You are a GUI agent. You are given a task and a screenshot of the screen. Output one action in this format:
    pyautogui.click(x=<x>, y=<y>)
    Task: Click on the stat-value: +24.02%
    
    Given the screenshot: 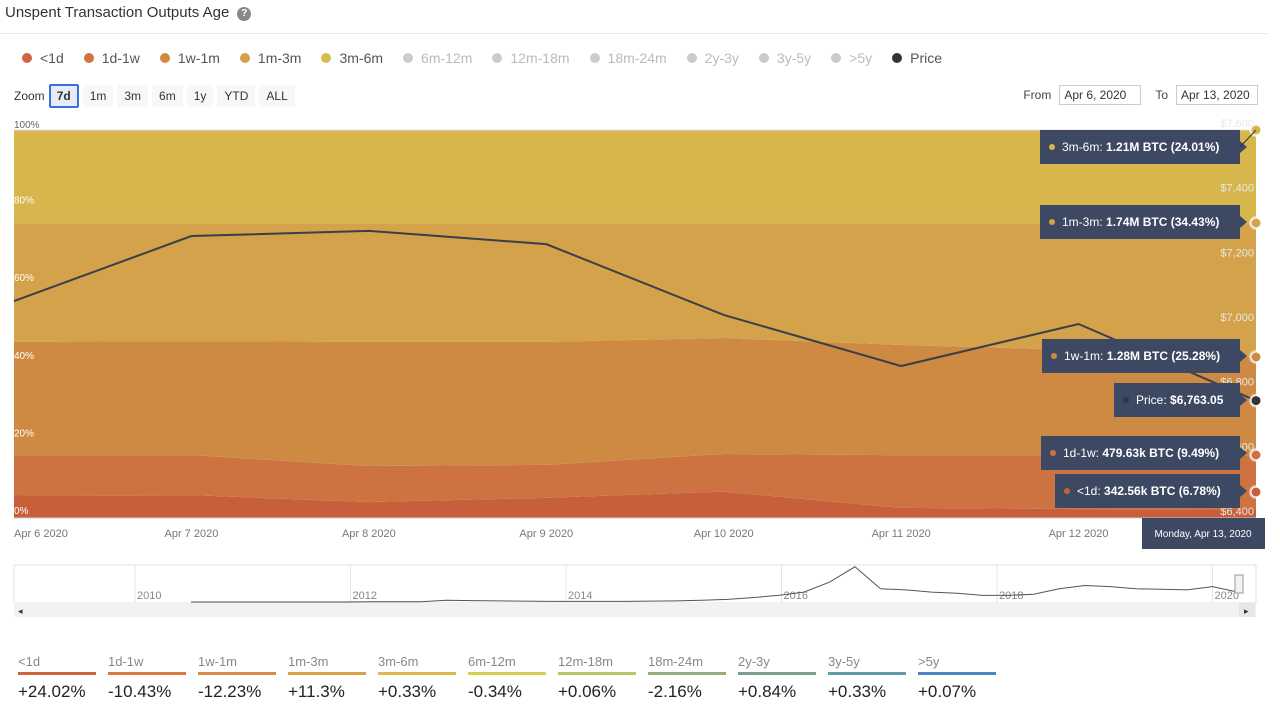 What is the action you would take?
    pyautogui.click(x=52, y=691)
    